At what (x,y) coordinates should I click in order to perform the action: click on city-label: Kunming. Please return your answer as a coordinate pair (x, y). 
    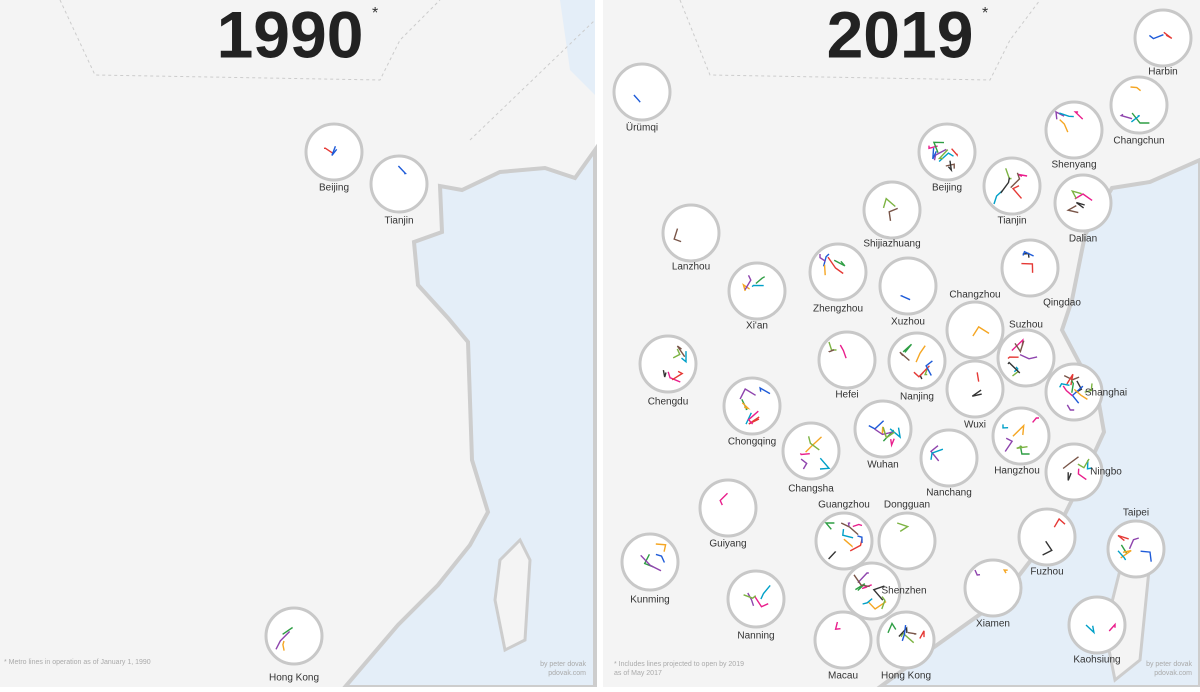
    Looking at the image, I should click on (649, 600).